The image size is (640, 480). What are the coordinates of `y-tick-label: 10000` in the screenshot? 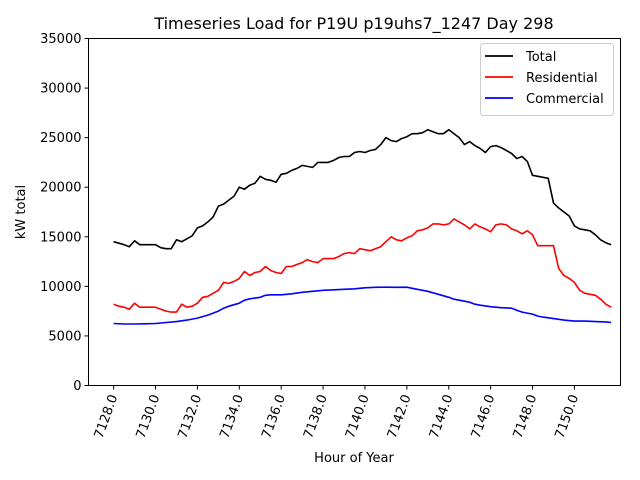 It's located at (60, 287).